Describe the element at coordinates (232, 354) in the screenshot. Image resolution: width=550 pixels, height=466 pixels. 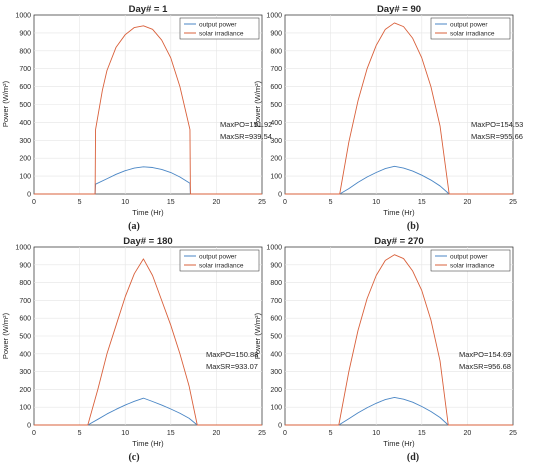
I see `annotation-max-po: MaxPO=150.88` at that location.